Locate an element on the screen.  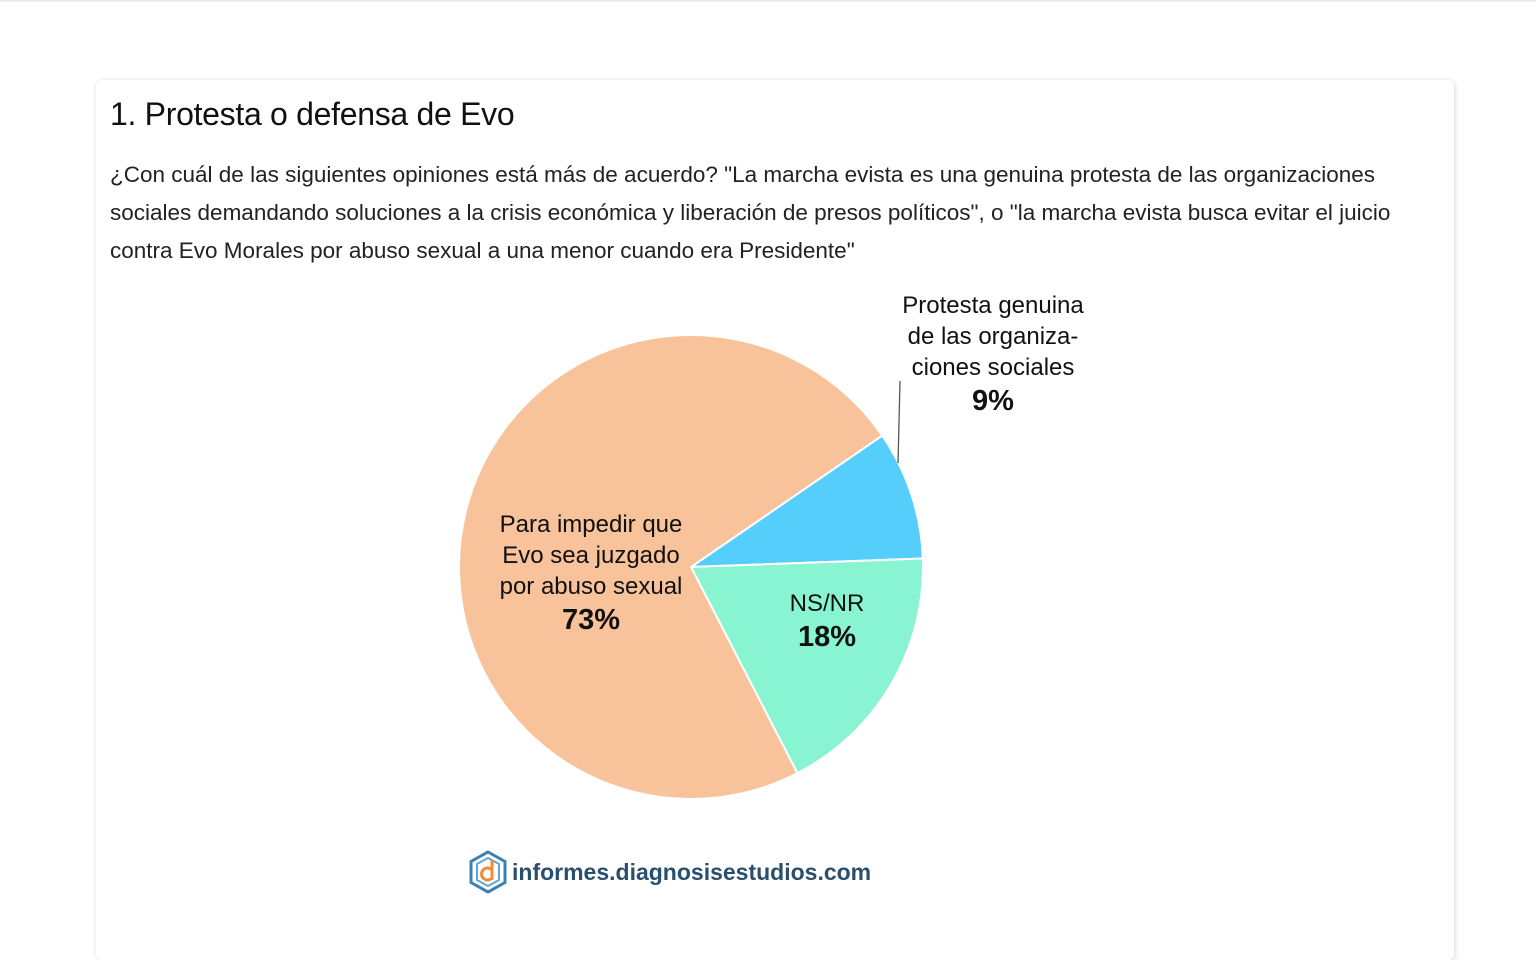
brand-logo-icon is located at coordinates (488, 872).